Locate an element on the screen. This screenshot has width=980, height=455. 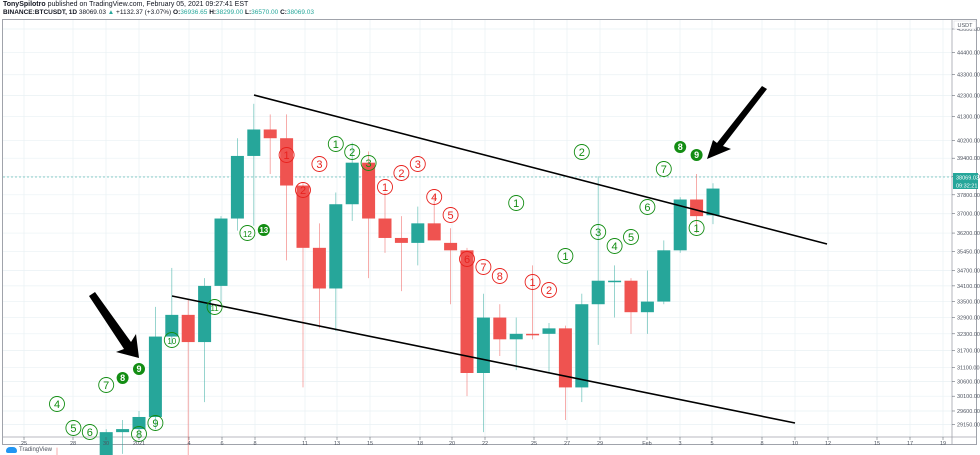
price-tick: 44400.00 is located at coordinates (968, 54).